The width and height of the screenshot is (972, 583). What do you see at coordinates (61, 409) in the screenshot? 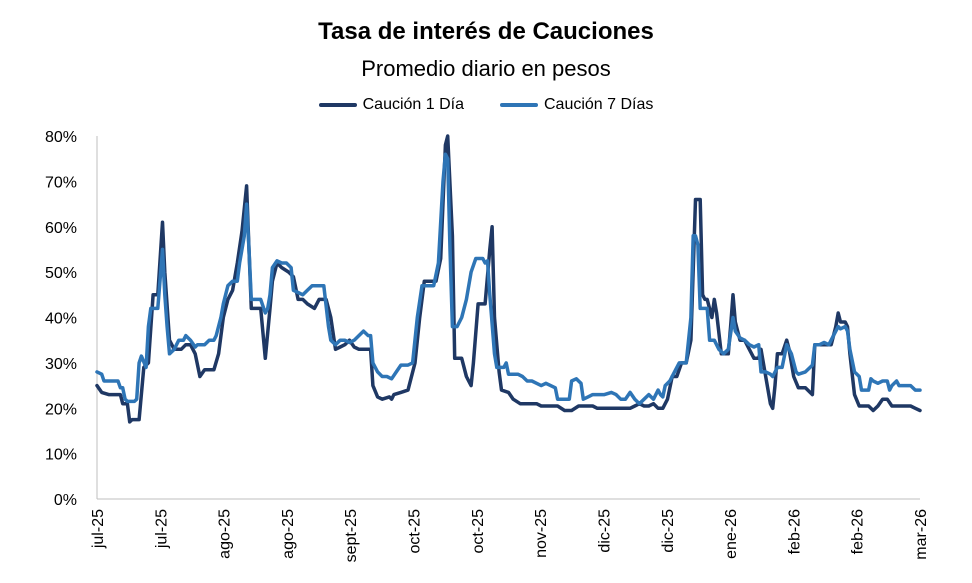
I see `y-tick-label: 20%` at bounding box center [61, 409].